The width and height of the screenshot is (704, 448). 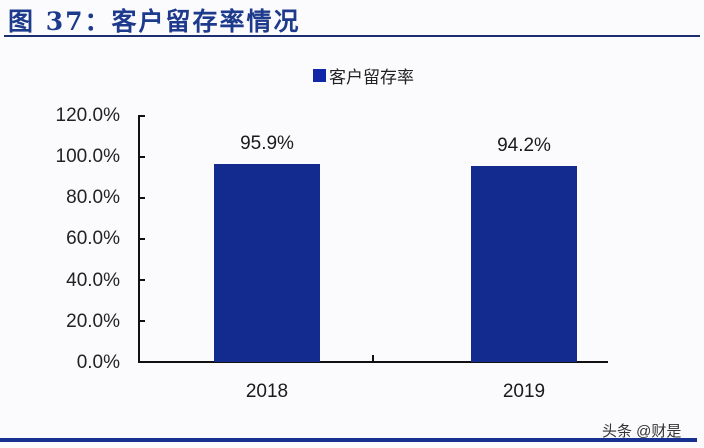 I want to click on bar-2018, so click(x=267, y=263).